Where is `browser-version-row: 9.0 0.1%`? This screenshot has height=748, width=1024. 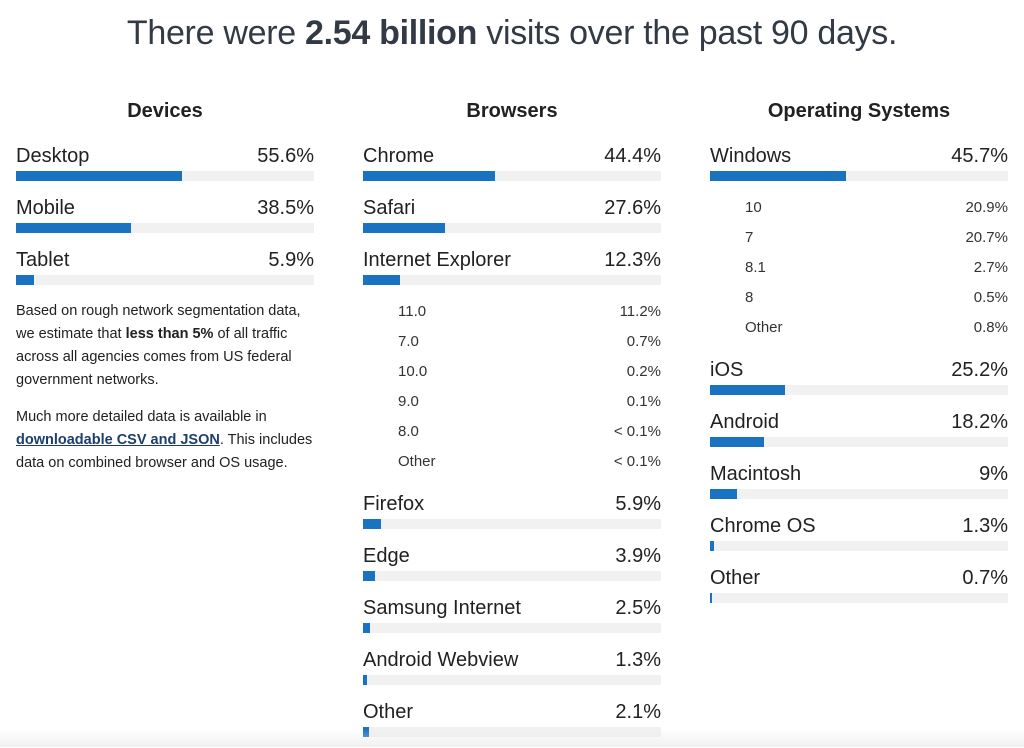
browser-version-row: 9.0 0.1% is located at coordinates (529, 403).